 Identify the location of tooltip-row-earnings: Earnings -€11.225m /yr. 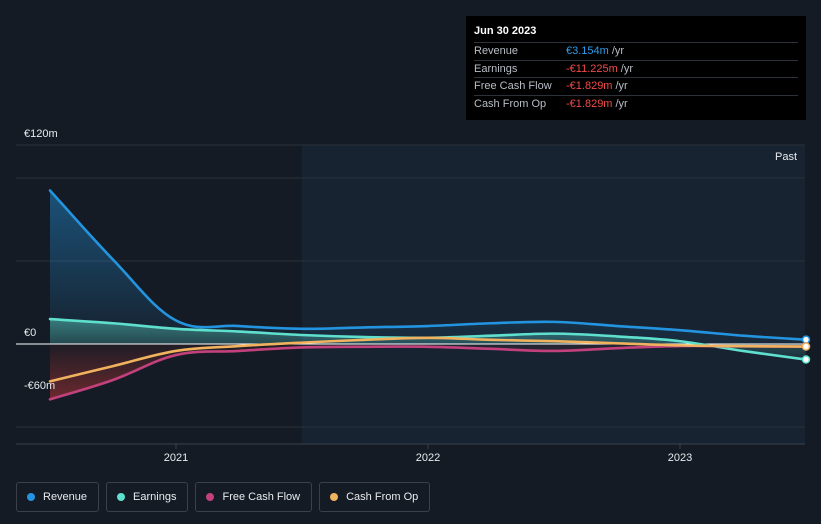
(636, 68).